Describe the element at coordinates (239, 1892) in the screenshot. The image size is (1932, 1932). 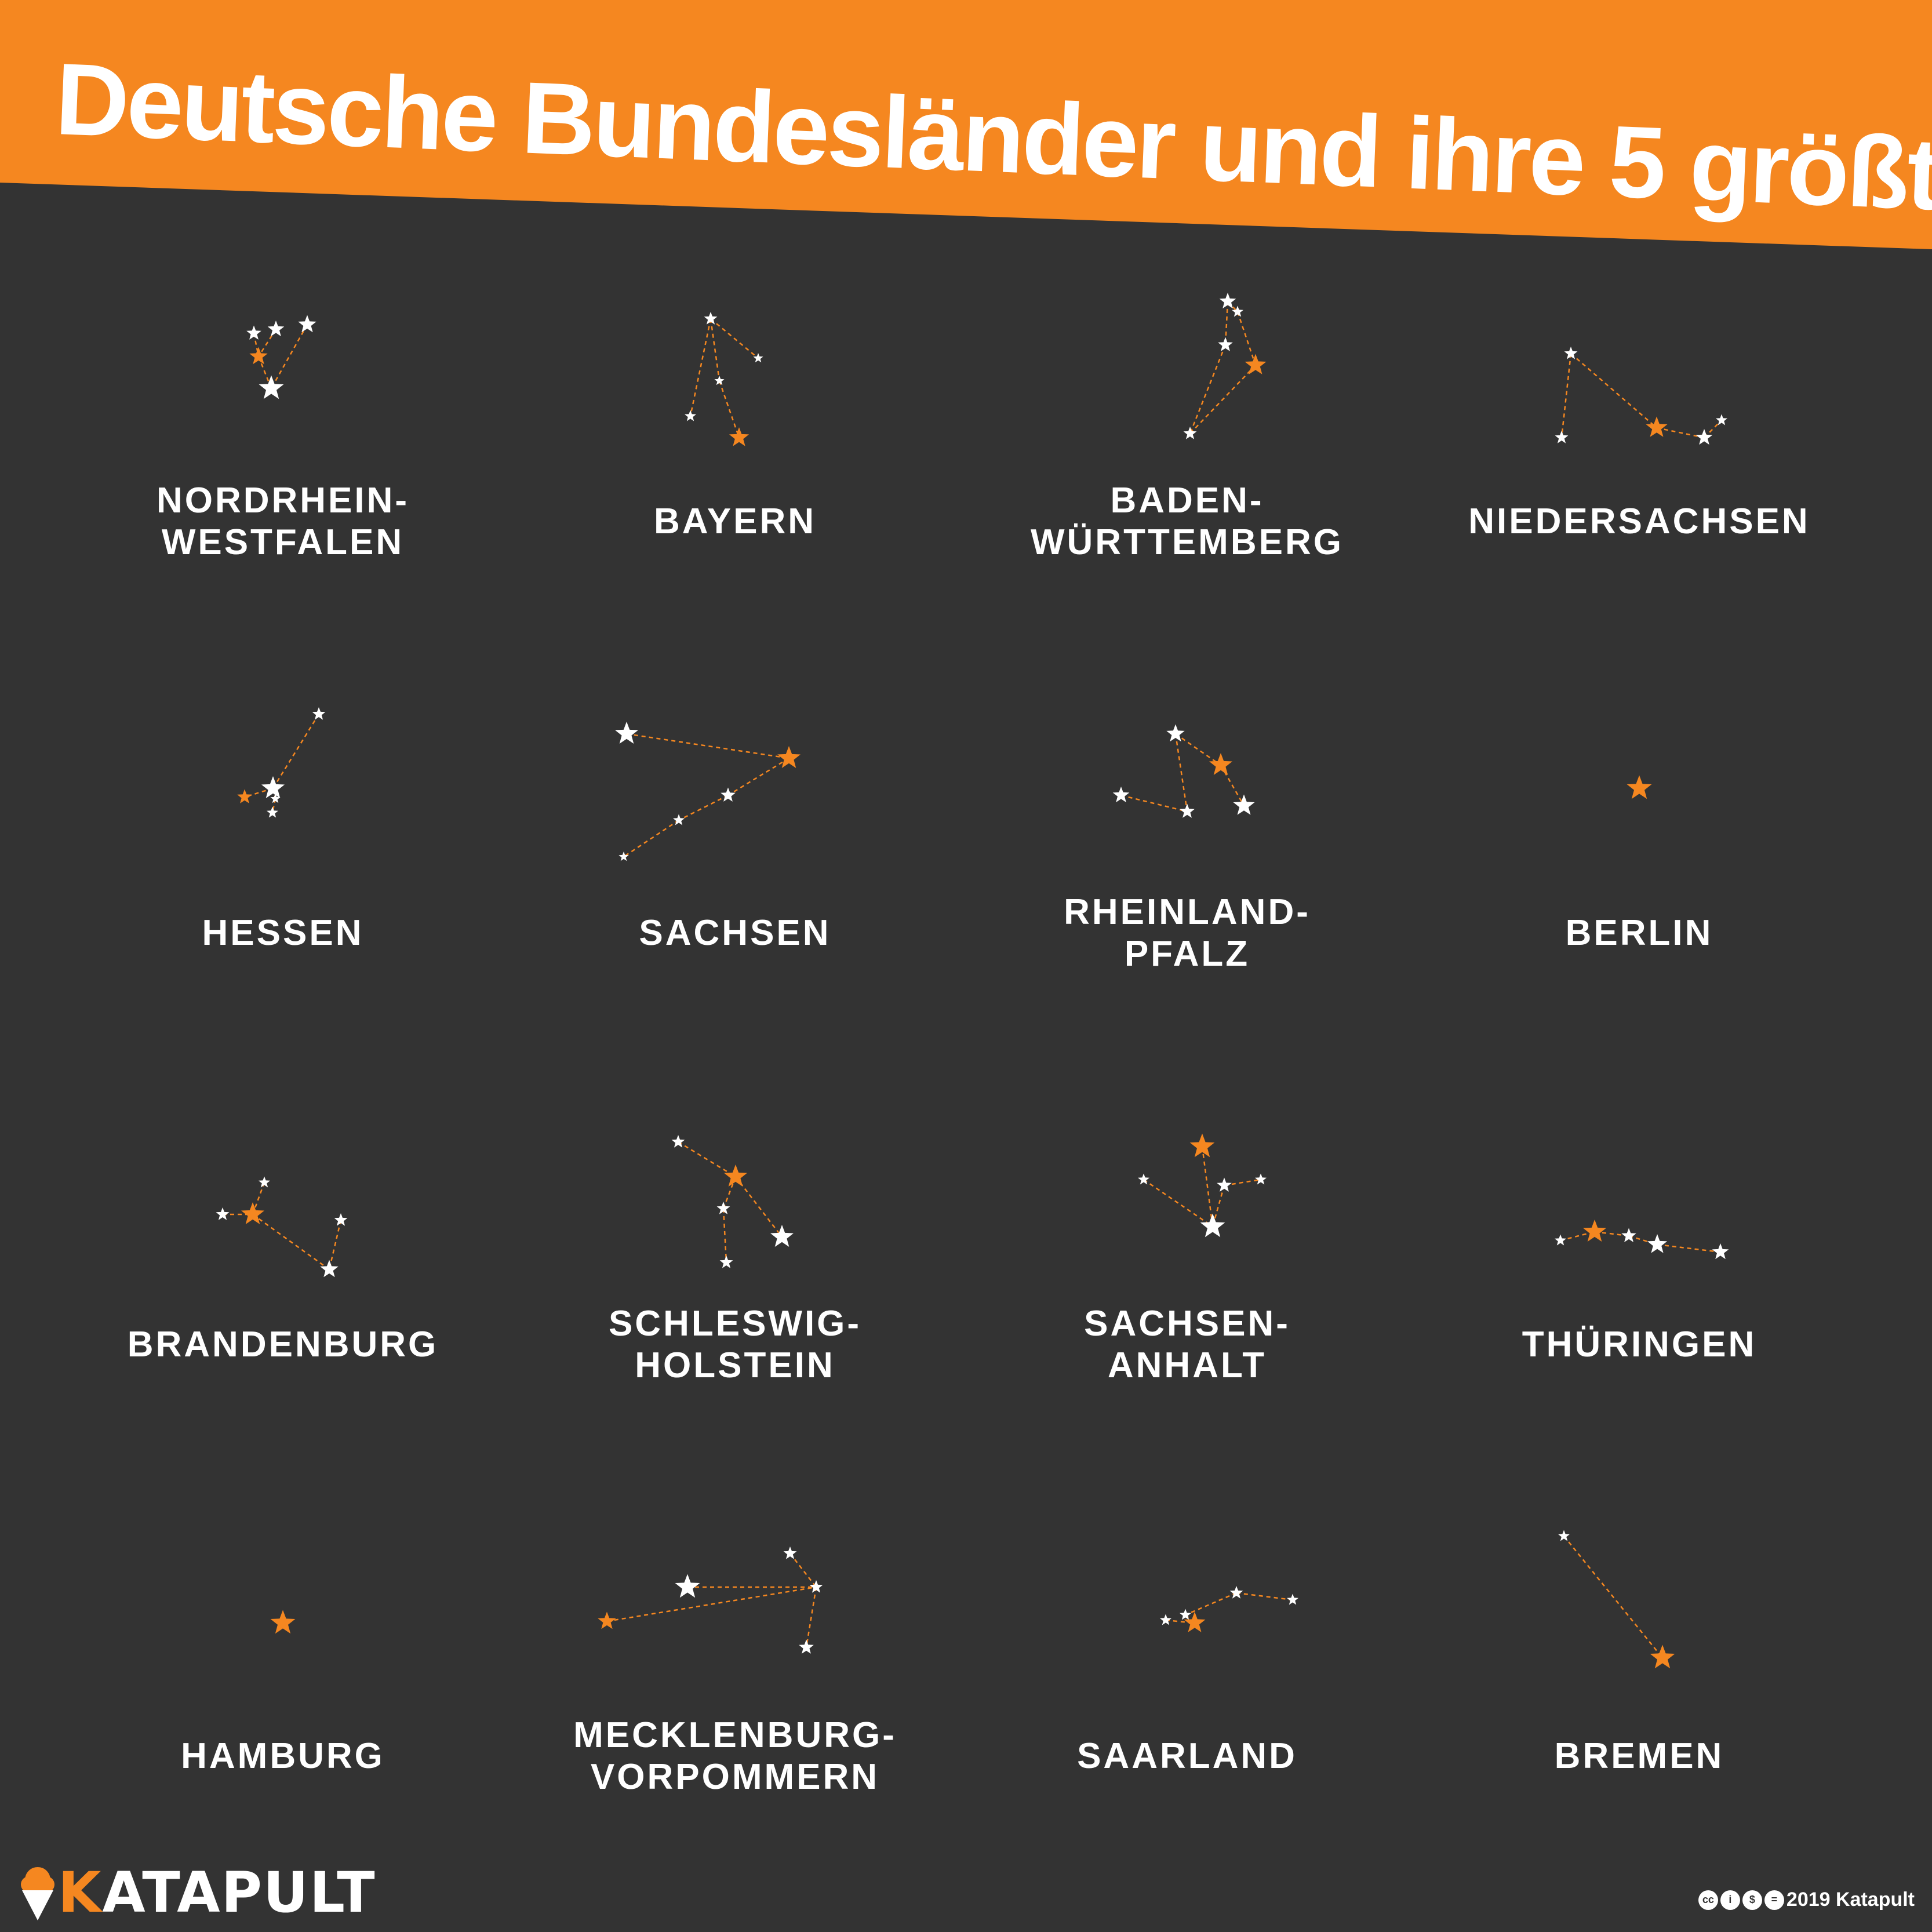
I see `brand-rest: ATAPULT` at that location.